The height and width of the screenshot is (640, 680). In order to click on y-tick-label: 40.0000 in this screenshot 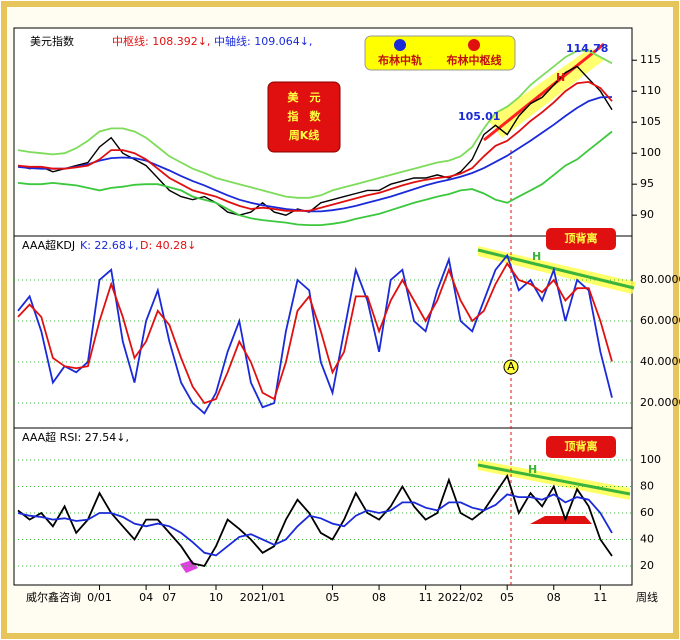, I will do `click(660, 361)`.